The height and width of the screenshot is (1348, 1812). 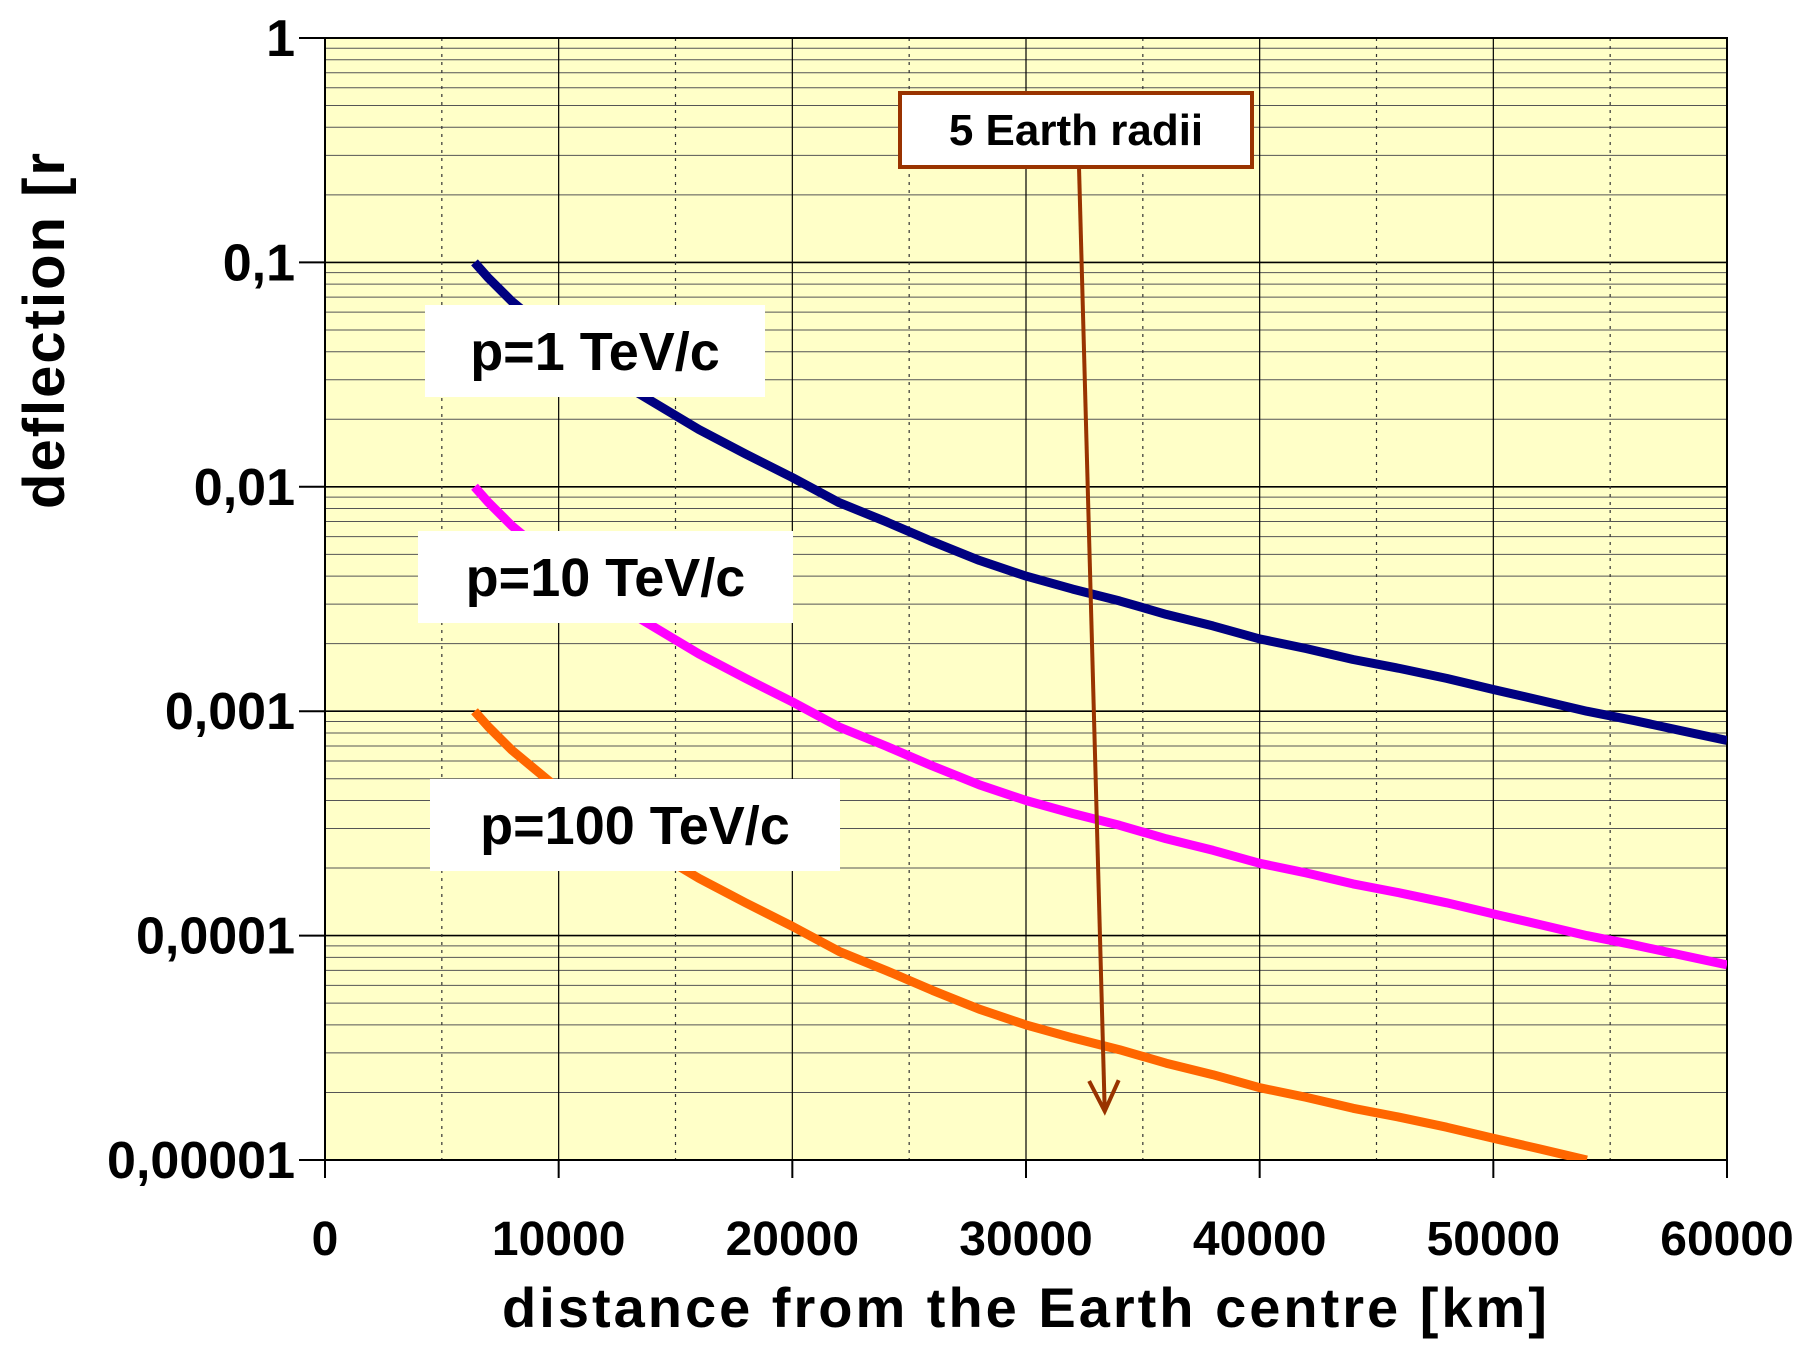 What do you see at coordinates (1092, 639) in the screenshot?
I see `annotation-arrow-line` at bounding box center [1092, 639].